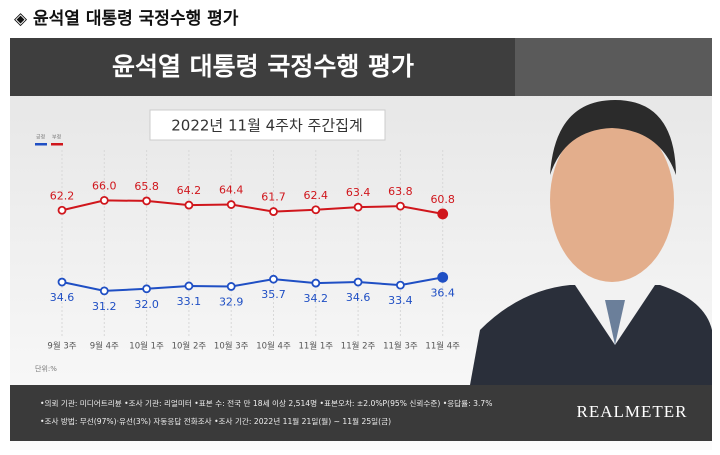 The image size is (720, 455). I want to click on page-heading: ◈ 윤석열 대통령 국정수행 평가, so click(126, 18).